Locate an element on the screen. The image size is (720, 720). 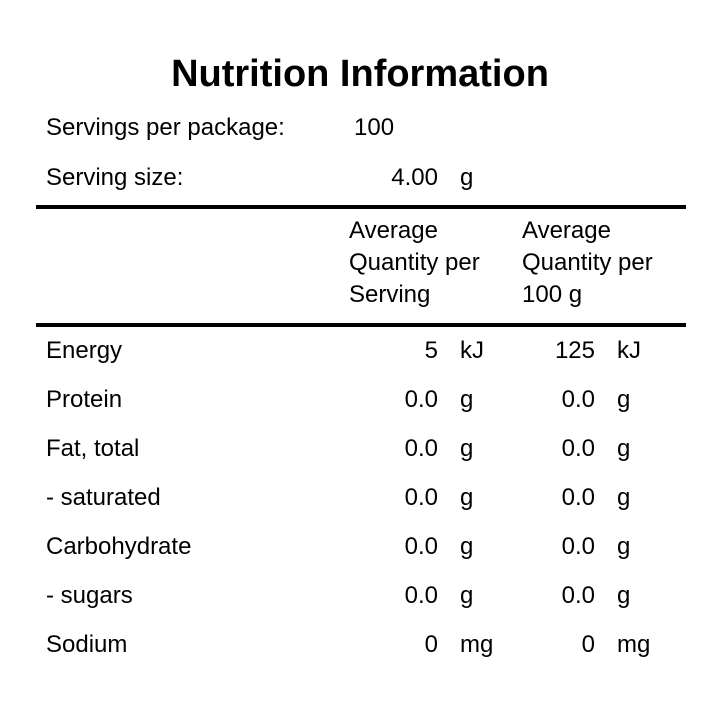
panel-title: Nutrition Information is located at coordinates (360, 74).